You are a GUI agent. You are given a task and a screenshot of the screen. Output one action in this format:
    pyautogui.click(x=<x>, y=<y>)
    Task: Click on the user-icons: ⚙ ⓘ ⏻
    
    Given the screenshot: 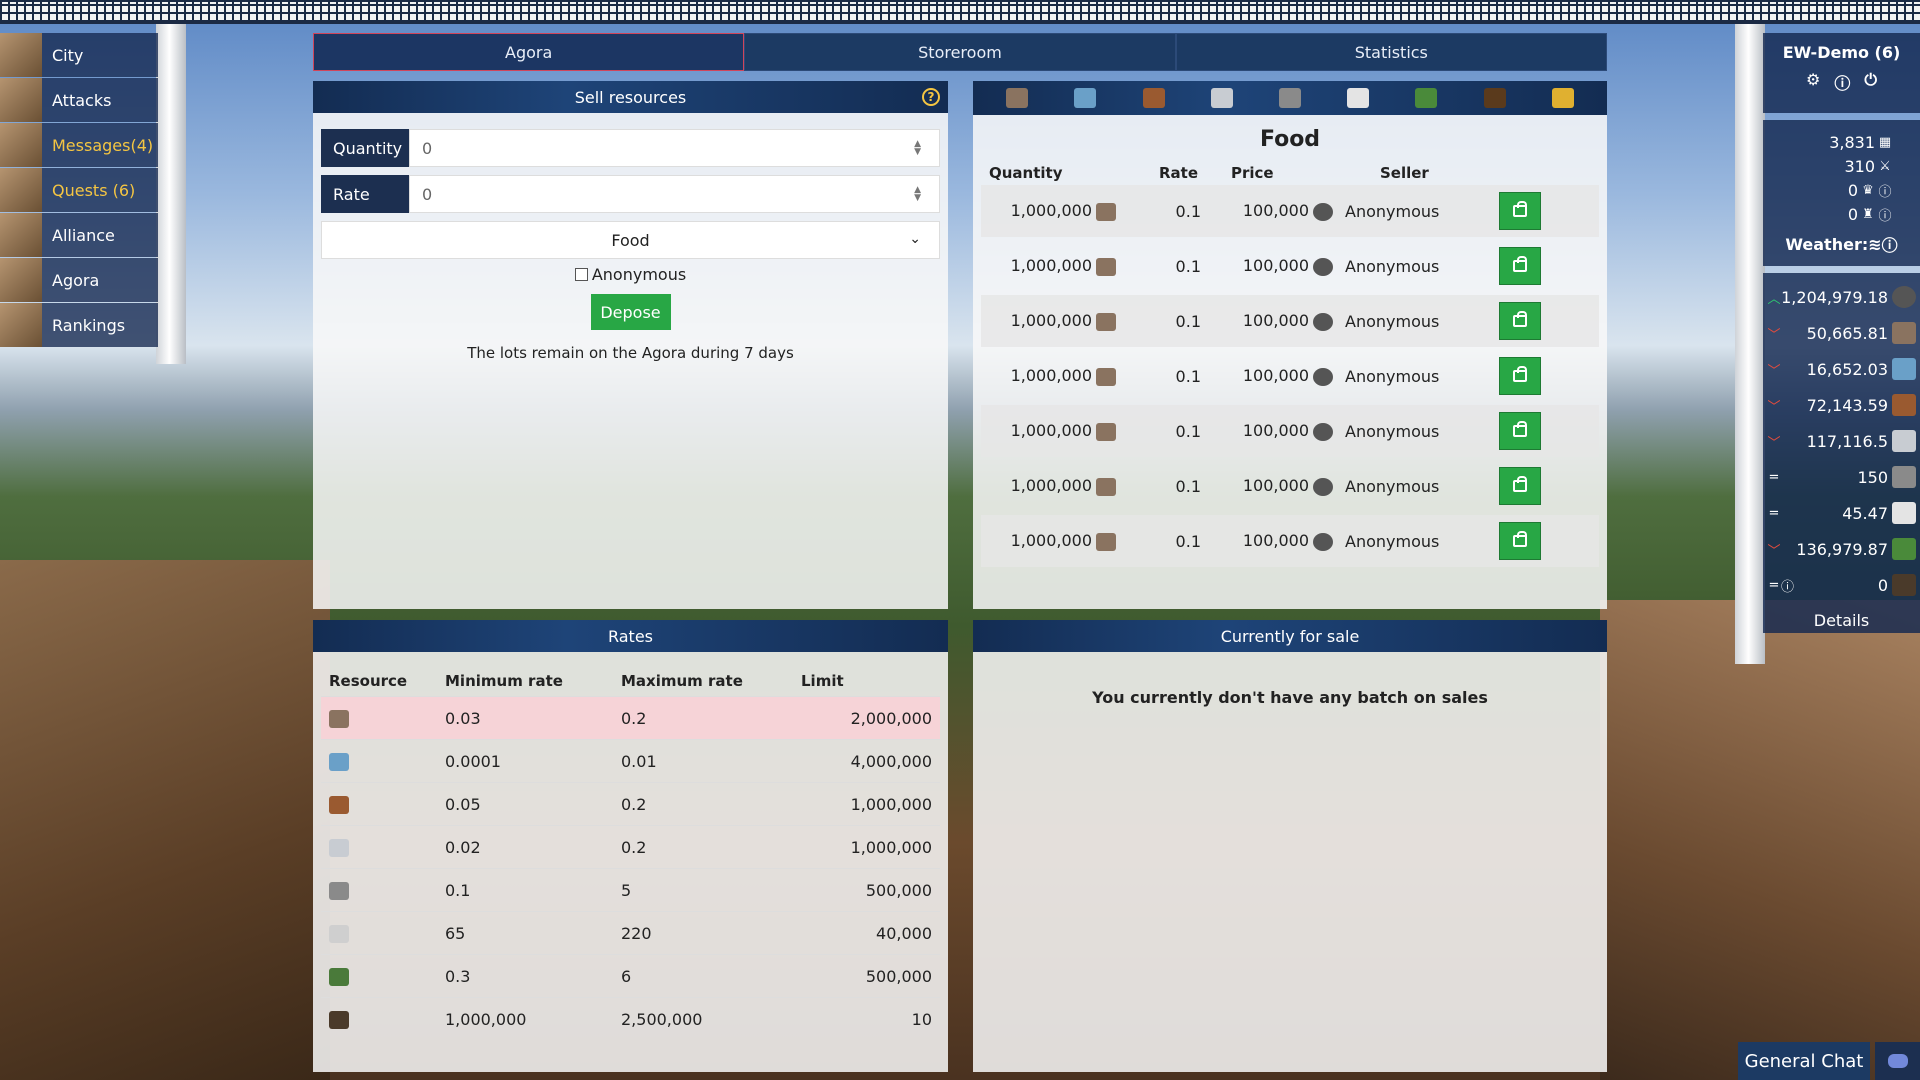 What is the action you would take?
    pyautogui.click(x=1841, y=82)
    